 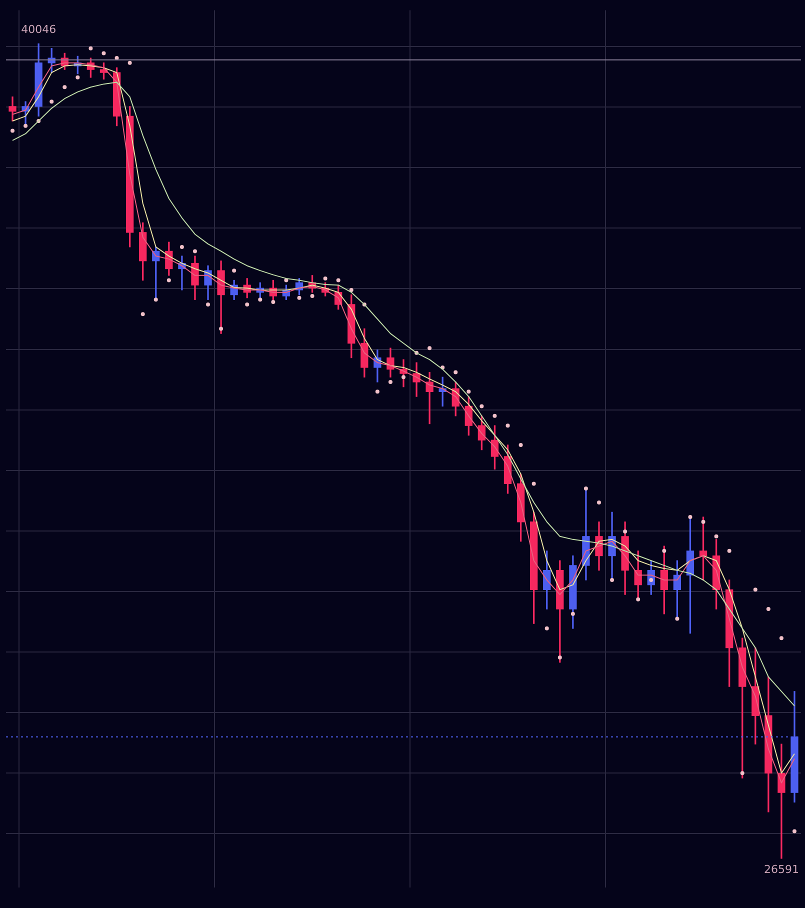 I want to click on annotation: 26591, so click(x=781, y=869).